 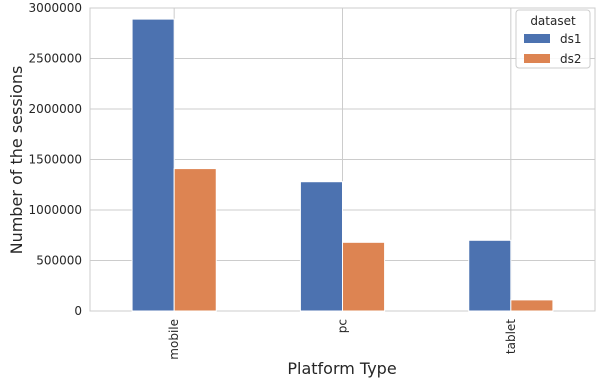 What do you see at coordinates (174, 339) in the screenshot?
I see `x-tick-label: mobile` at bounding box center [174, 339].